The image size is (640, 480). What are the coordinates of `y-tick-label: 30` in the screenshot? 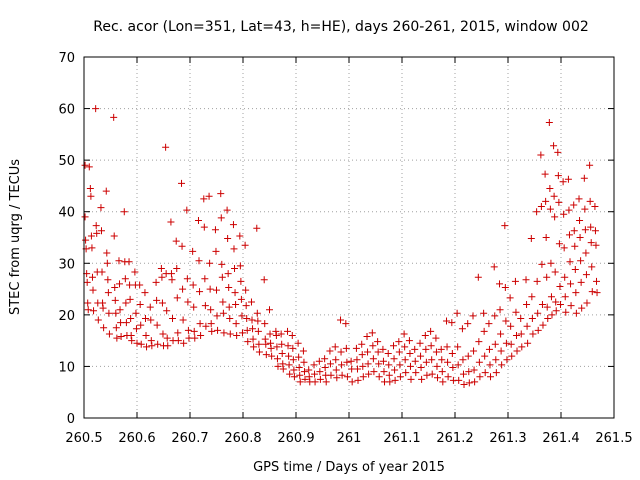 It's located at (66, 264).